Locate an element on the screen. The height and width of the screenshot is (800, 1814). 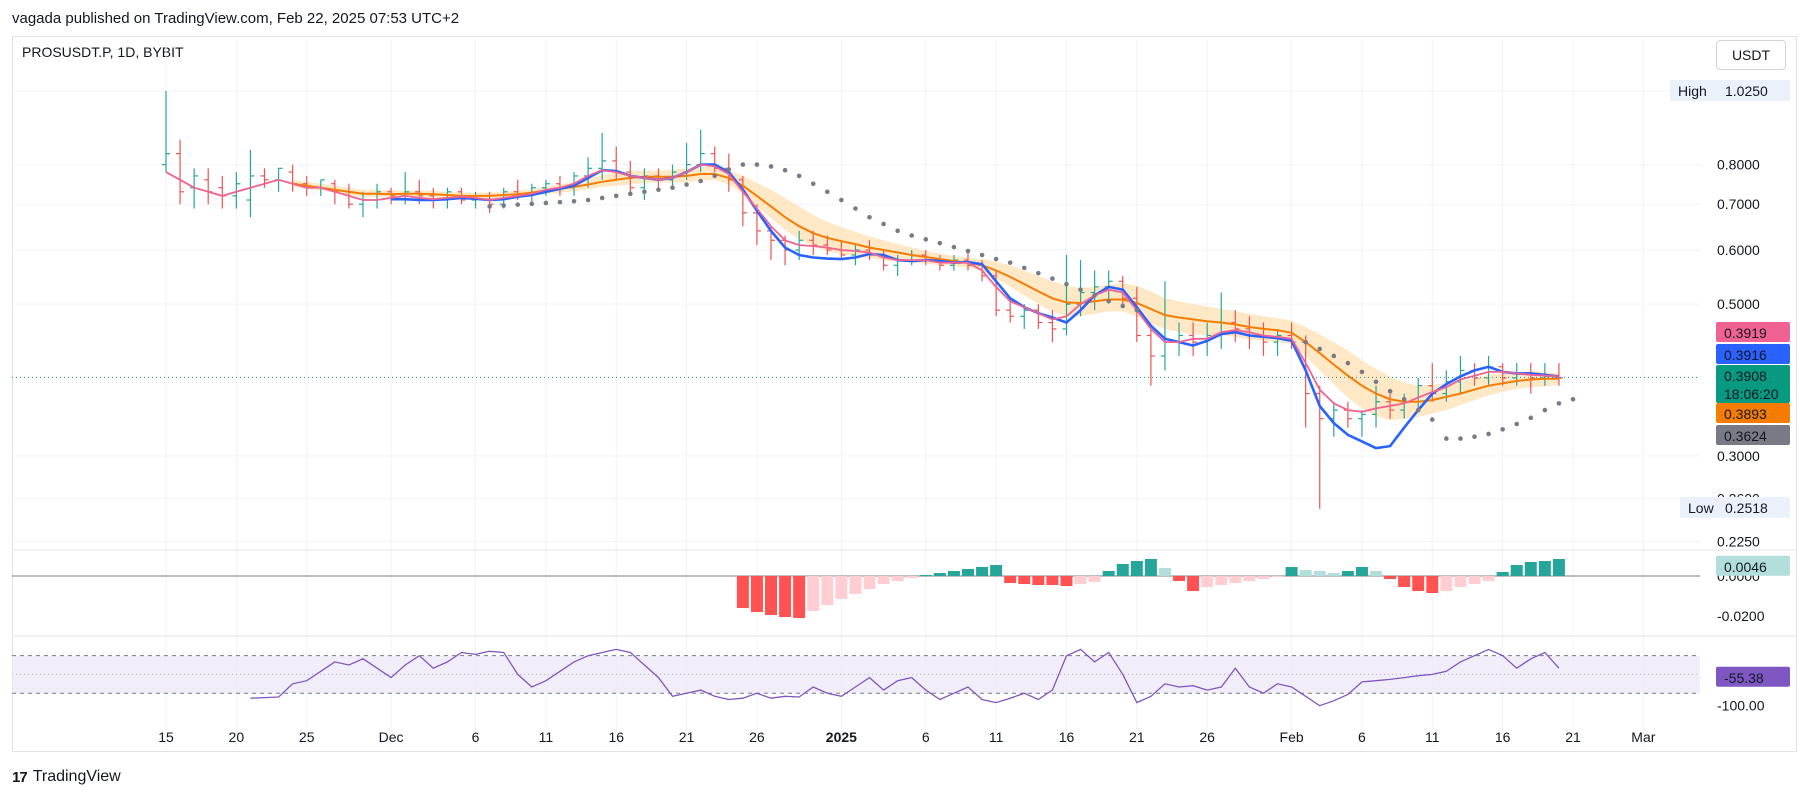
low-value: 0.2518 is located at coordinates (1746, 508).